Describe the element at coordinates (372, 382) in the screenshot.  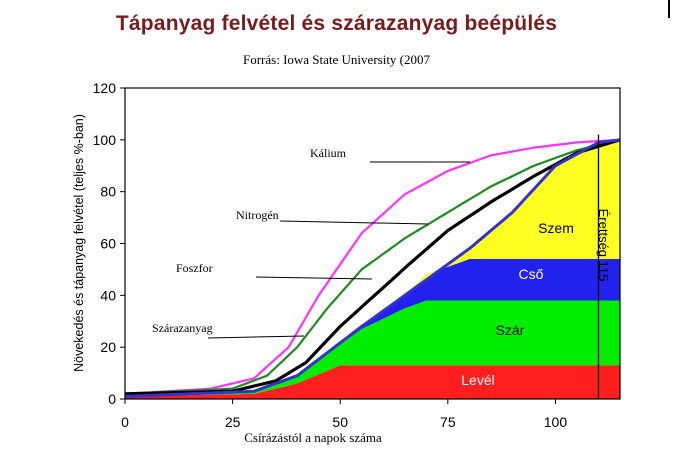
I see `band-level` at that location.